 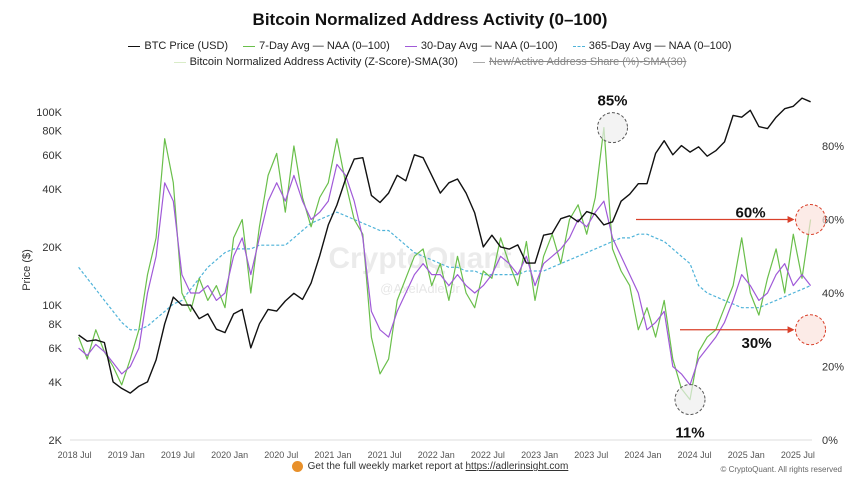 What do you see at coordinates (798, 455) in the screenshot?
I see `x-tick-label: 2025 Jul` at bounding box center [798, 455].